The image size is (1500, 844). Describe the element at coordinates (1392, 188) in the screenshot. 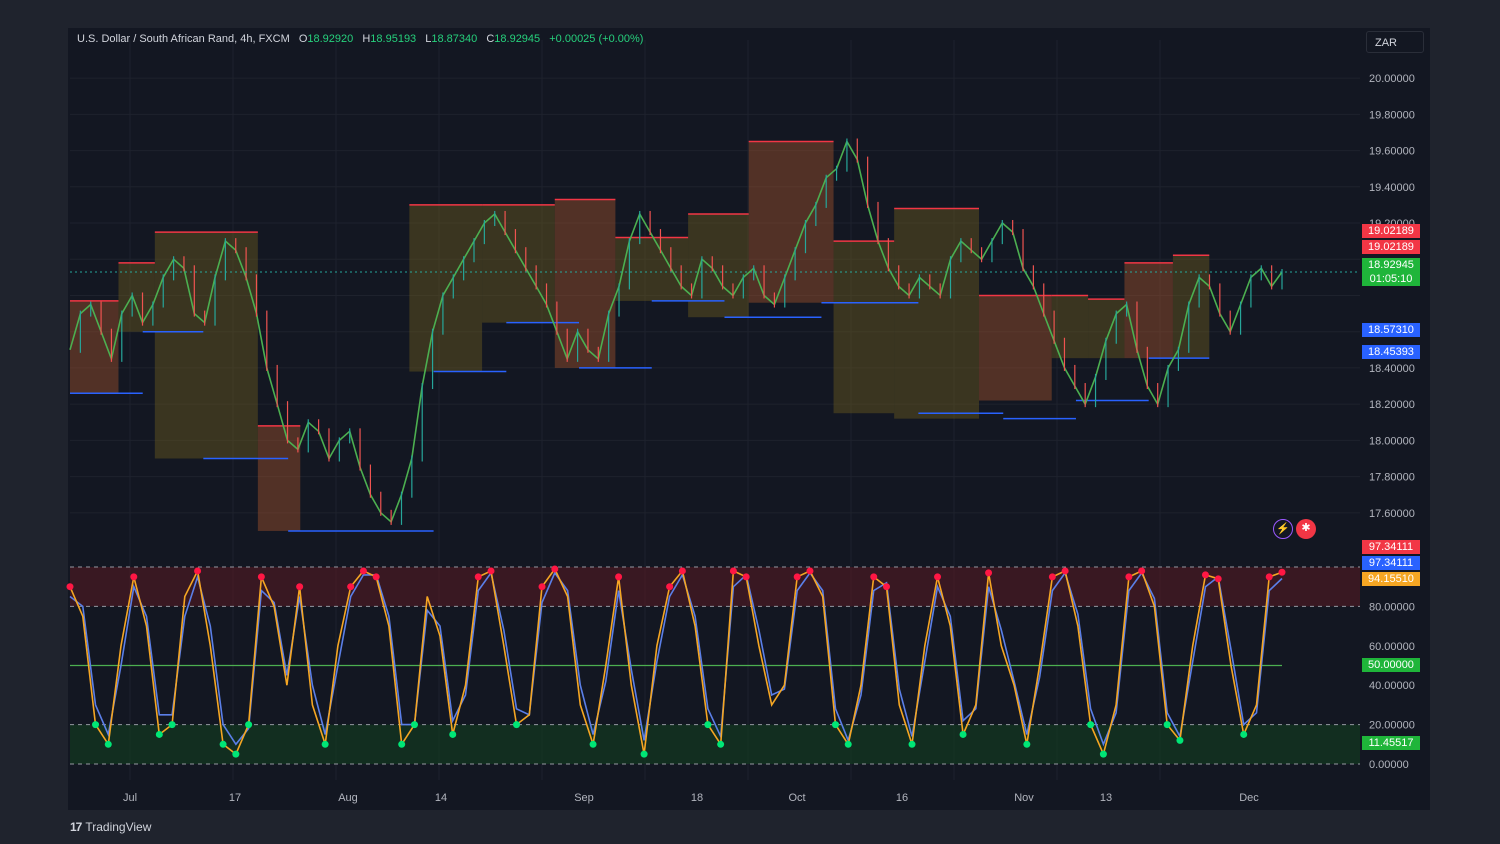

I see `price-tick-label: 19.40000` at that location.